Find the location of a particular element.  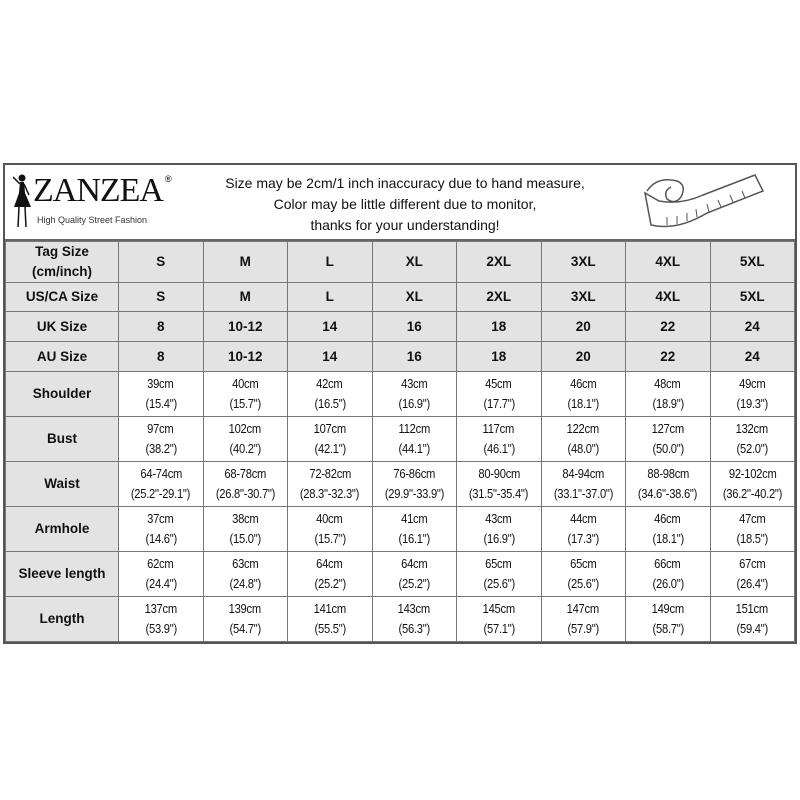

model-silhouette-icon is located at coordinates (21, 201).